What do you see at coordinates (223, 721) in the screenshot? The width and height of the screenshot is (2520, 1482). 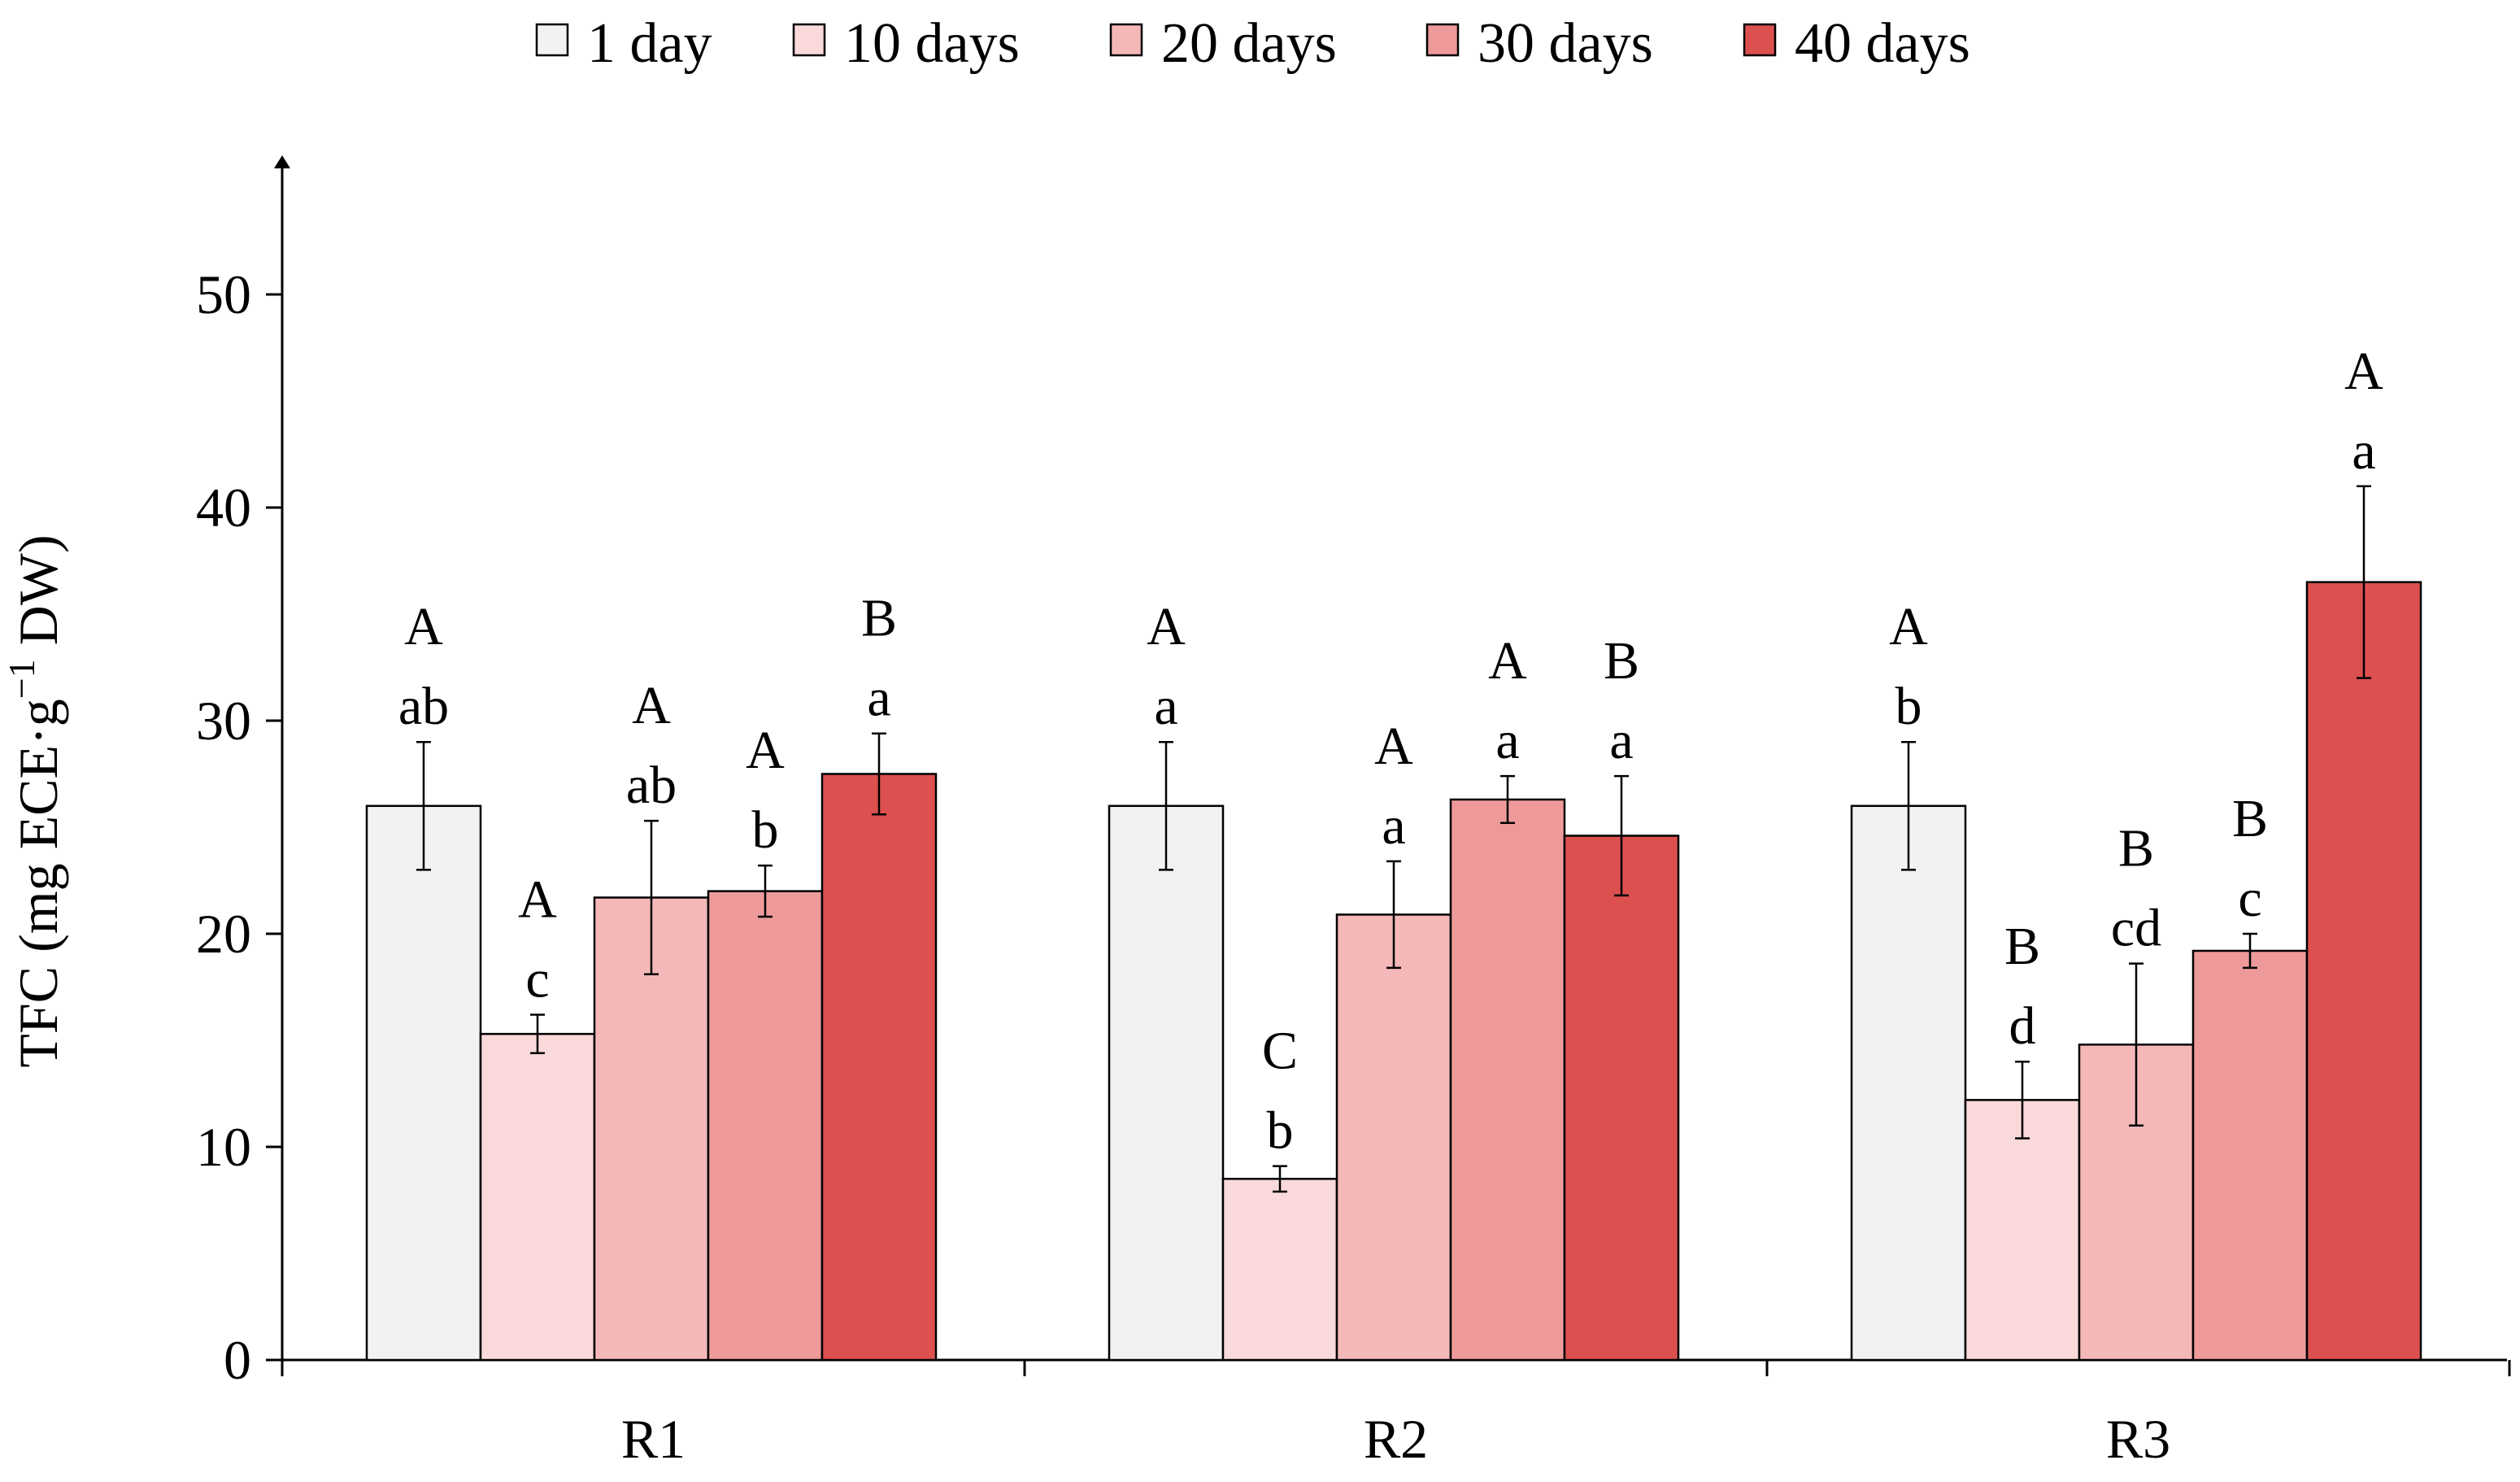 I see `y-tick-label: 30` at bounding box center [223, 721].